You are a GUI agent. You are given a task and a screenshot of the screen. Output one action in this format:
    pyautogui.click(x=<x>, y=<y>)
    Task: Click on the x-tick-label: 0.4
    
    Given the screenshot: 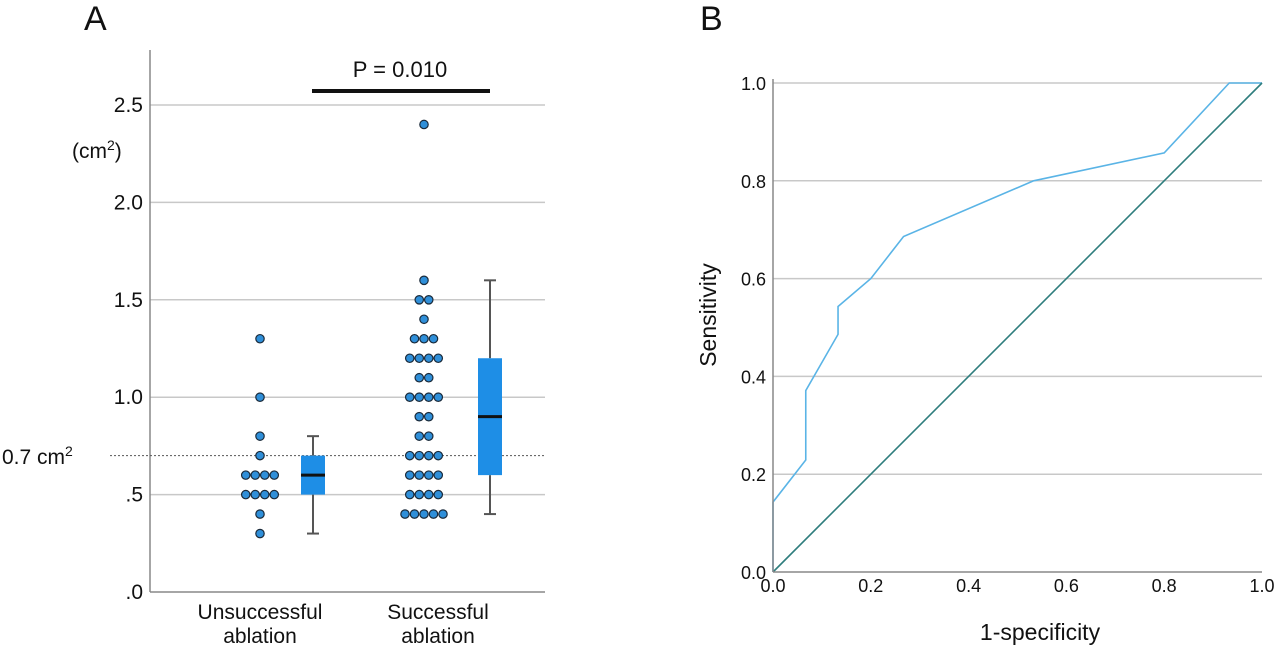 What is the action you would take?
    pyautogui.click(x=968, y=586)
    